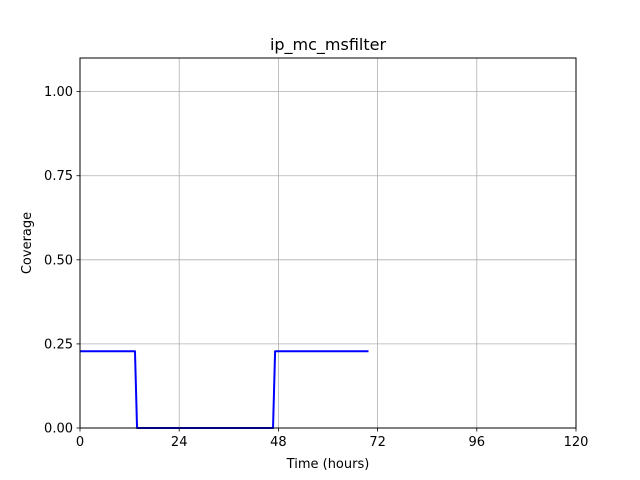 The image size is (640, 480). What do you see at coordinates (58, 176) in the screenshot?
I see `y-tick-label: 0.75` at bounding box center [58, 176].